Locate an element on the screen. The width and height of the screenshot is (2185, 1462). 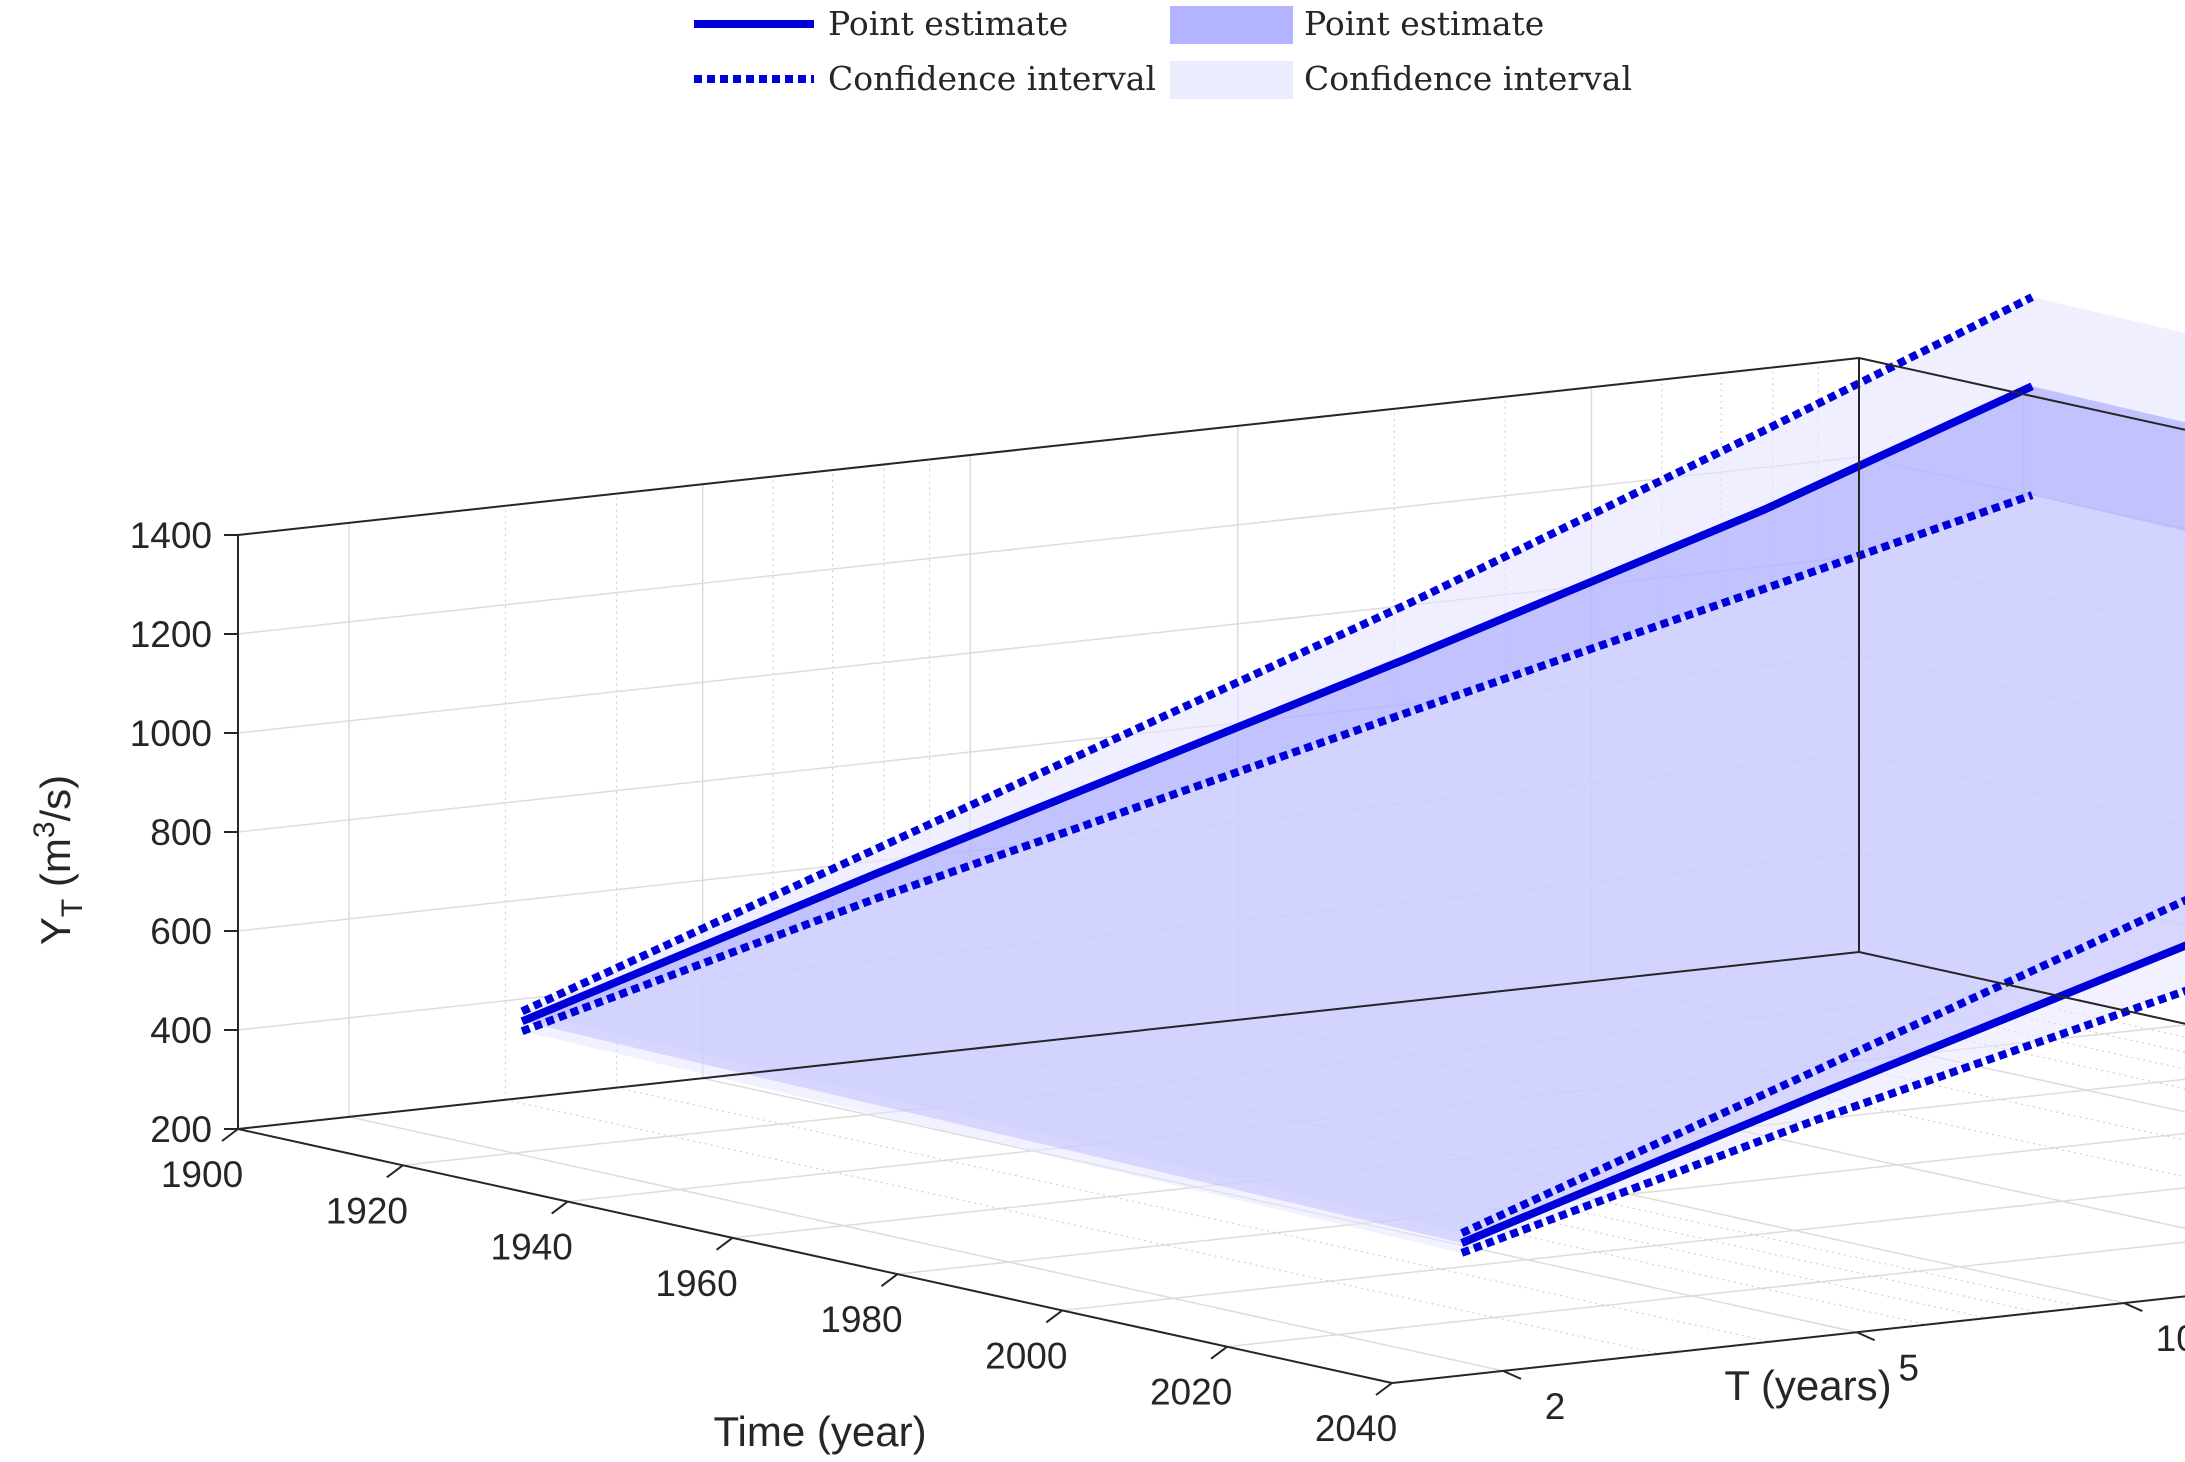
y-grid-floor is located at coordinates (926, 1244).